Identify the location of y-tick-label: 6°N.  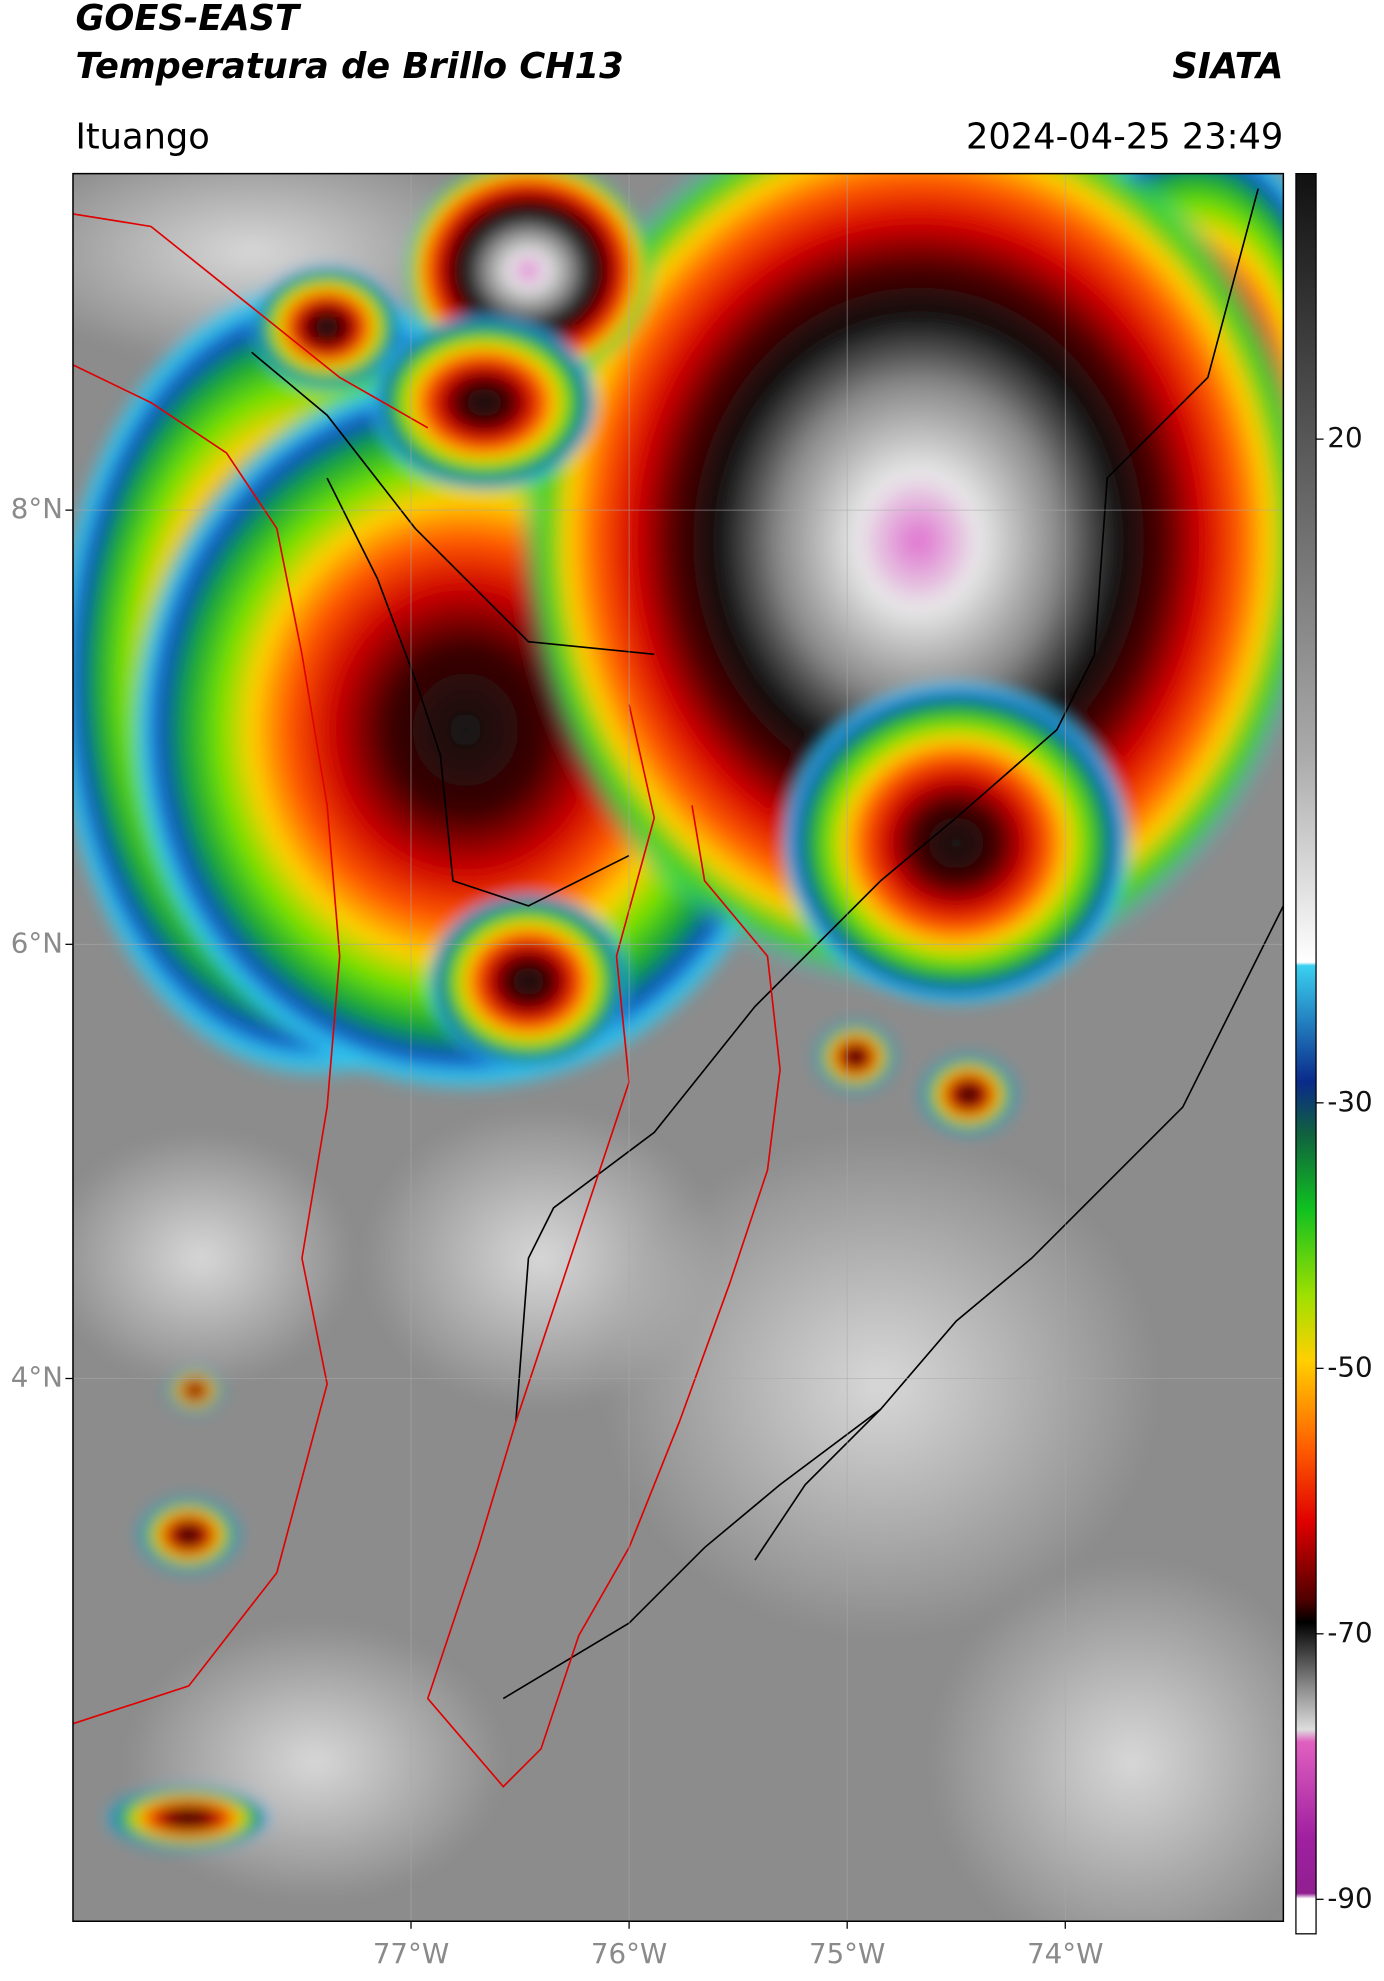
(37, 942).